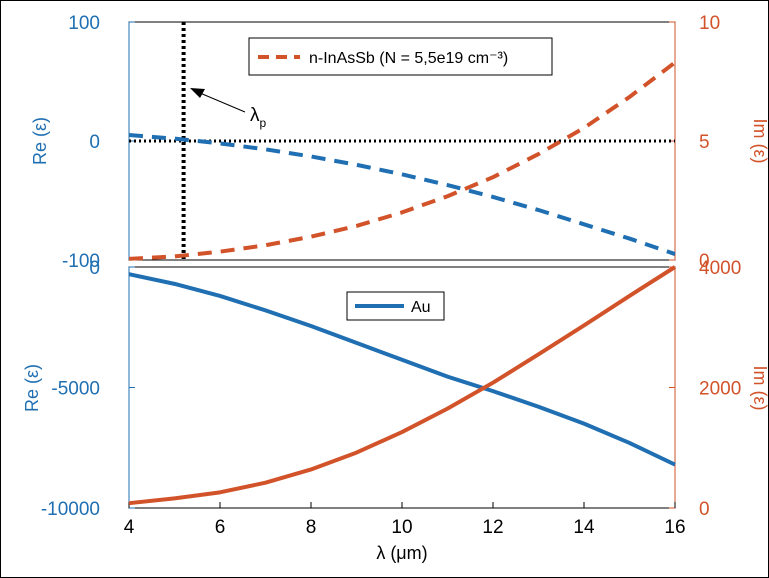 Image resolution: width=769 pixels, height=578 pixels. What do you see at coordinates (759, 387) in the screenshot?
I see `bottom-right-axis-title: Im (ε)` at bounding box center [759, 387].